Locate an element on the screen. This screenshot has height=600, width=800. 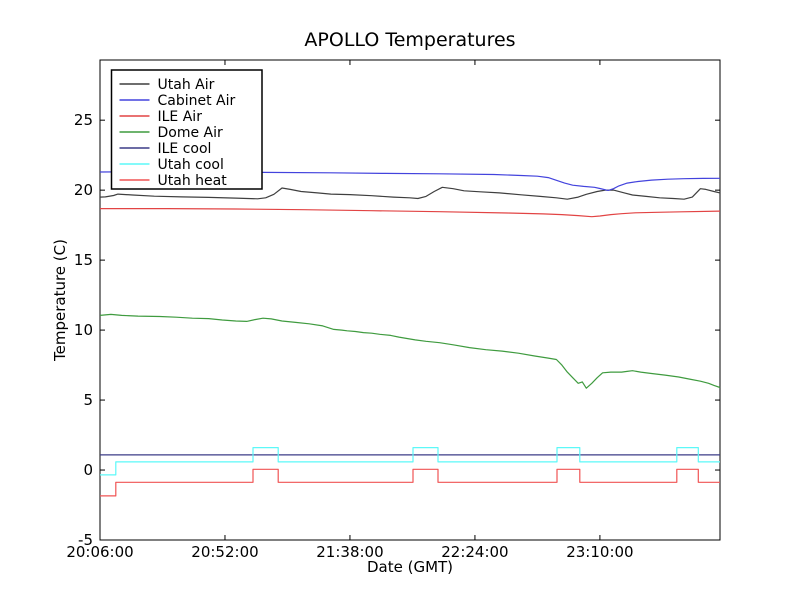
y-tick-label: 5 is located at coordinates (88, 400).